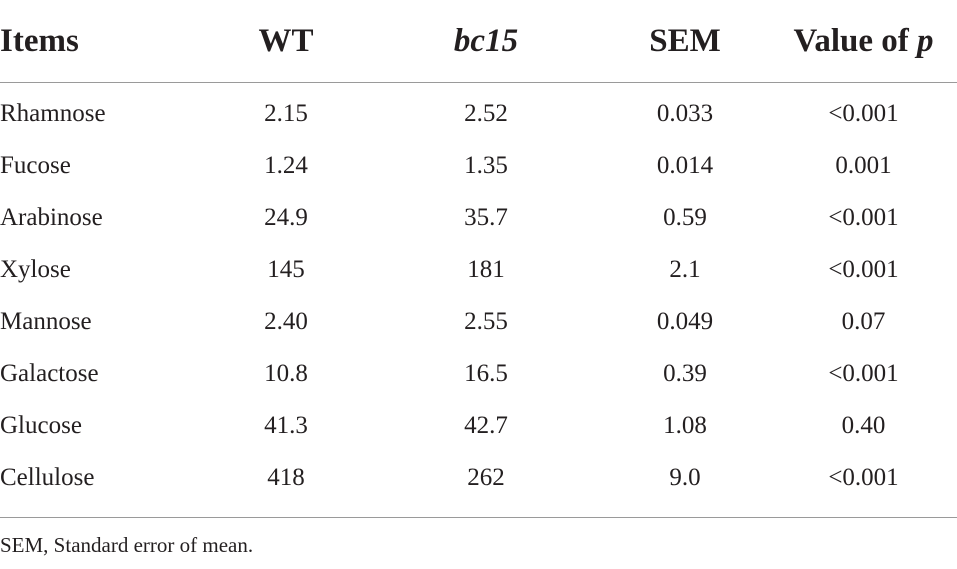 This screenshot has height=569, width=957. I want to click on sem-value-cell: 0.049, so click(685, 321).